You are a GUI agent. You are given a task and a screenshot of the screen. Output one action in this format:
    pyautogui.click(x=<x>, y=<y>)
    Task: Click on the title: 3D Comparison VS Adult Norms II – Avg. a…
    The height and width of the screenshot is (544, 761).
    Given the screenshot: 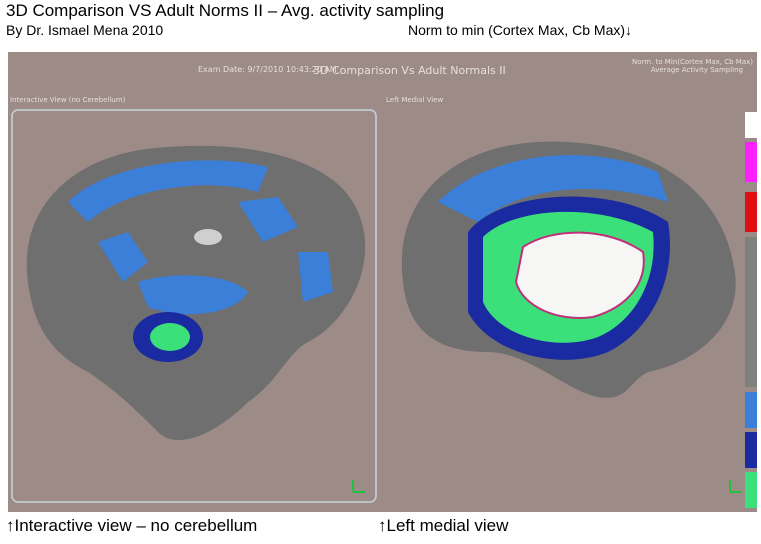 What is the action you would take?
    pyautogui.click(x=225, y=10)
    